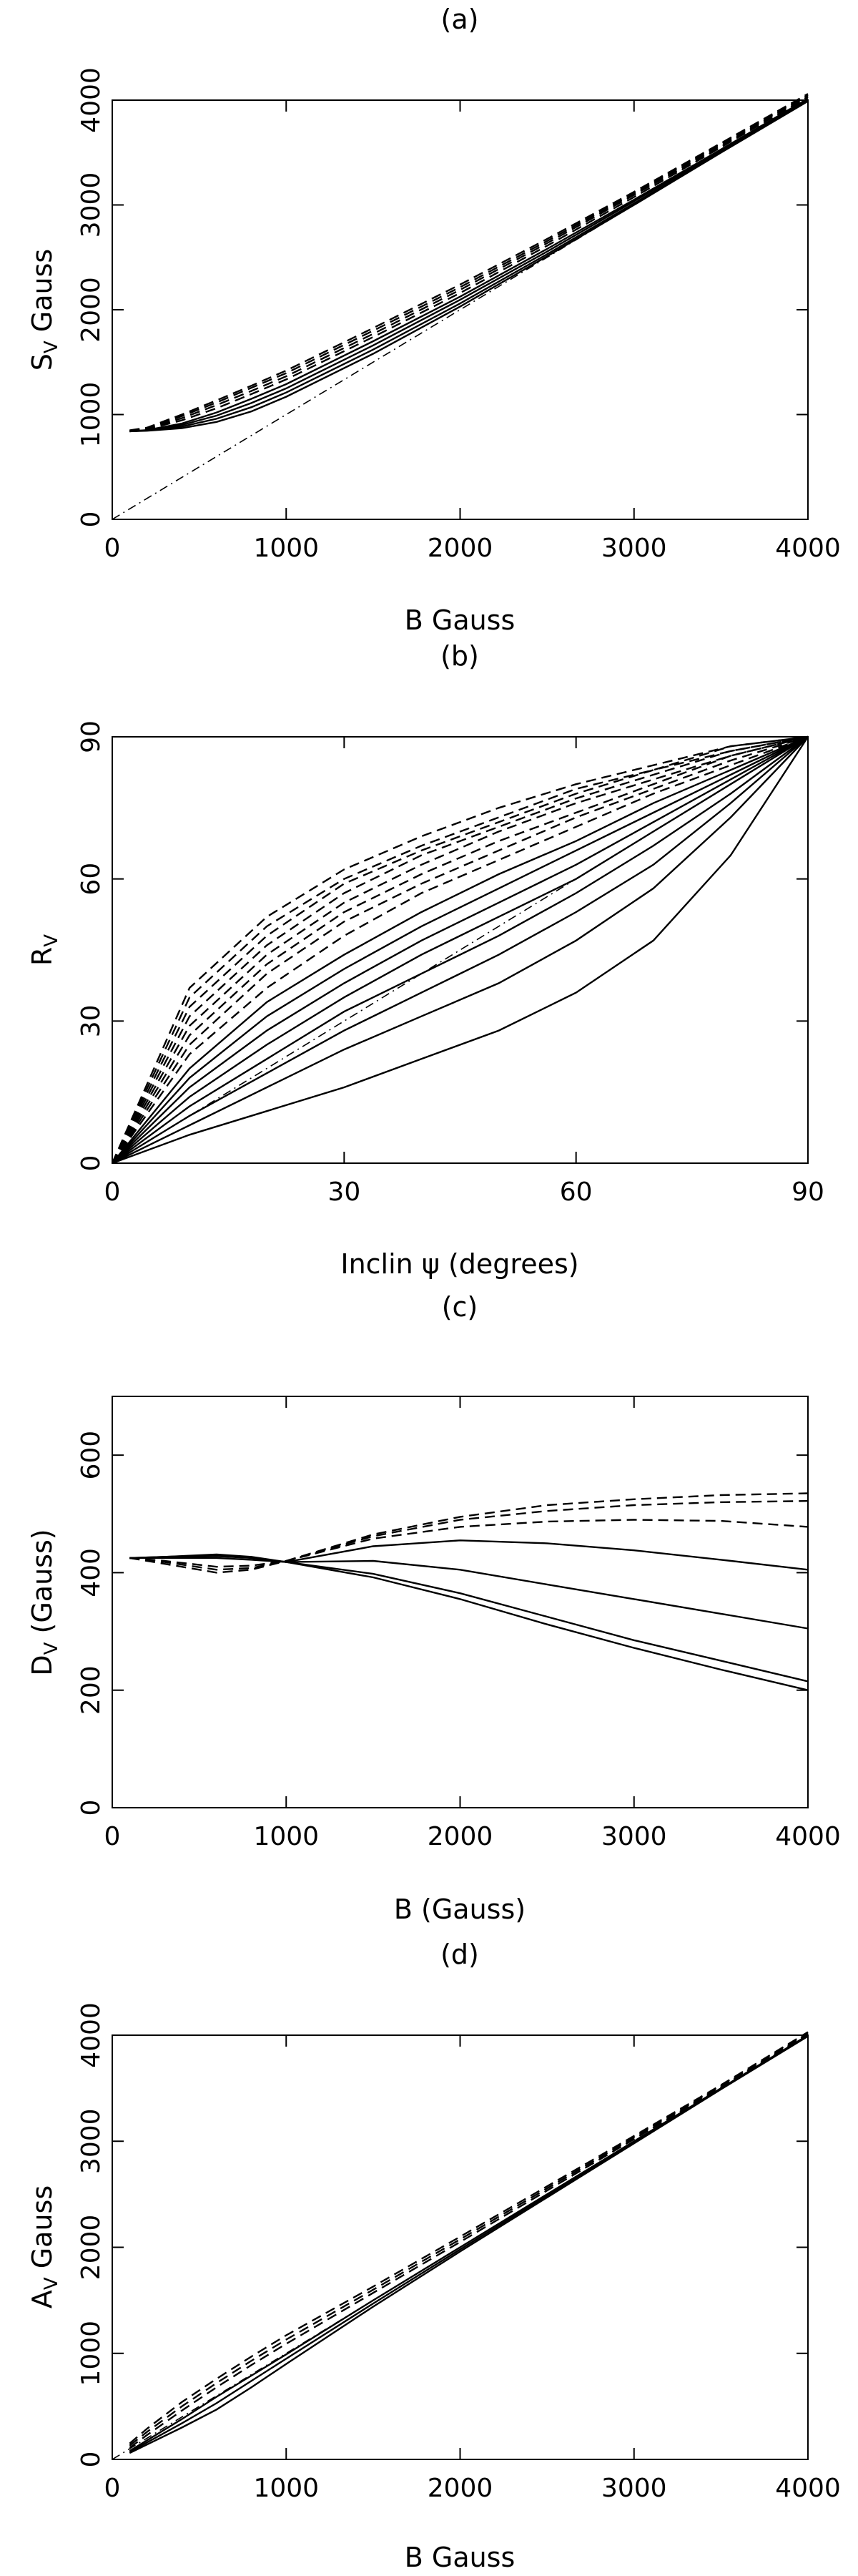 The height and width of the screenshot is (2576, 858). I want to click on panel-a-y-axis-title: SV Gauss, so click(44, 310).